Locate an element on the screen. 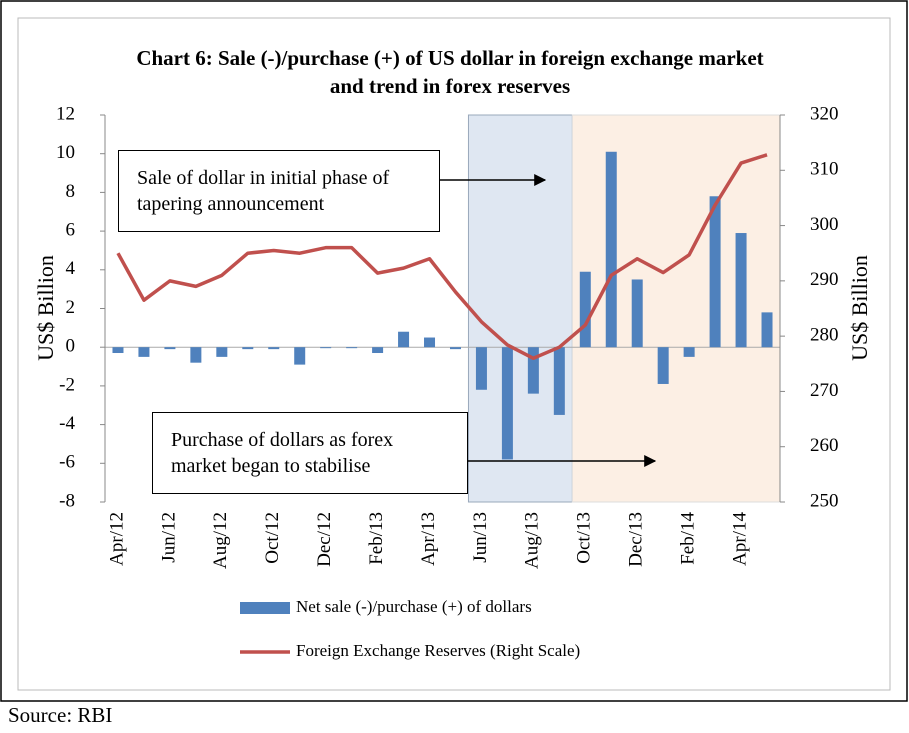 This screenshot has height=733, width=909. y2-tick-label: 310 is located at coordinates (824, 169).